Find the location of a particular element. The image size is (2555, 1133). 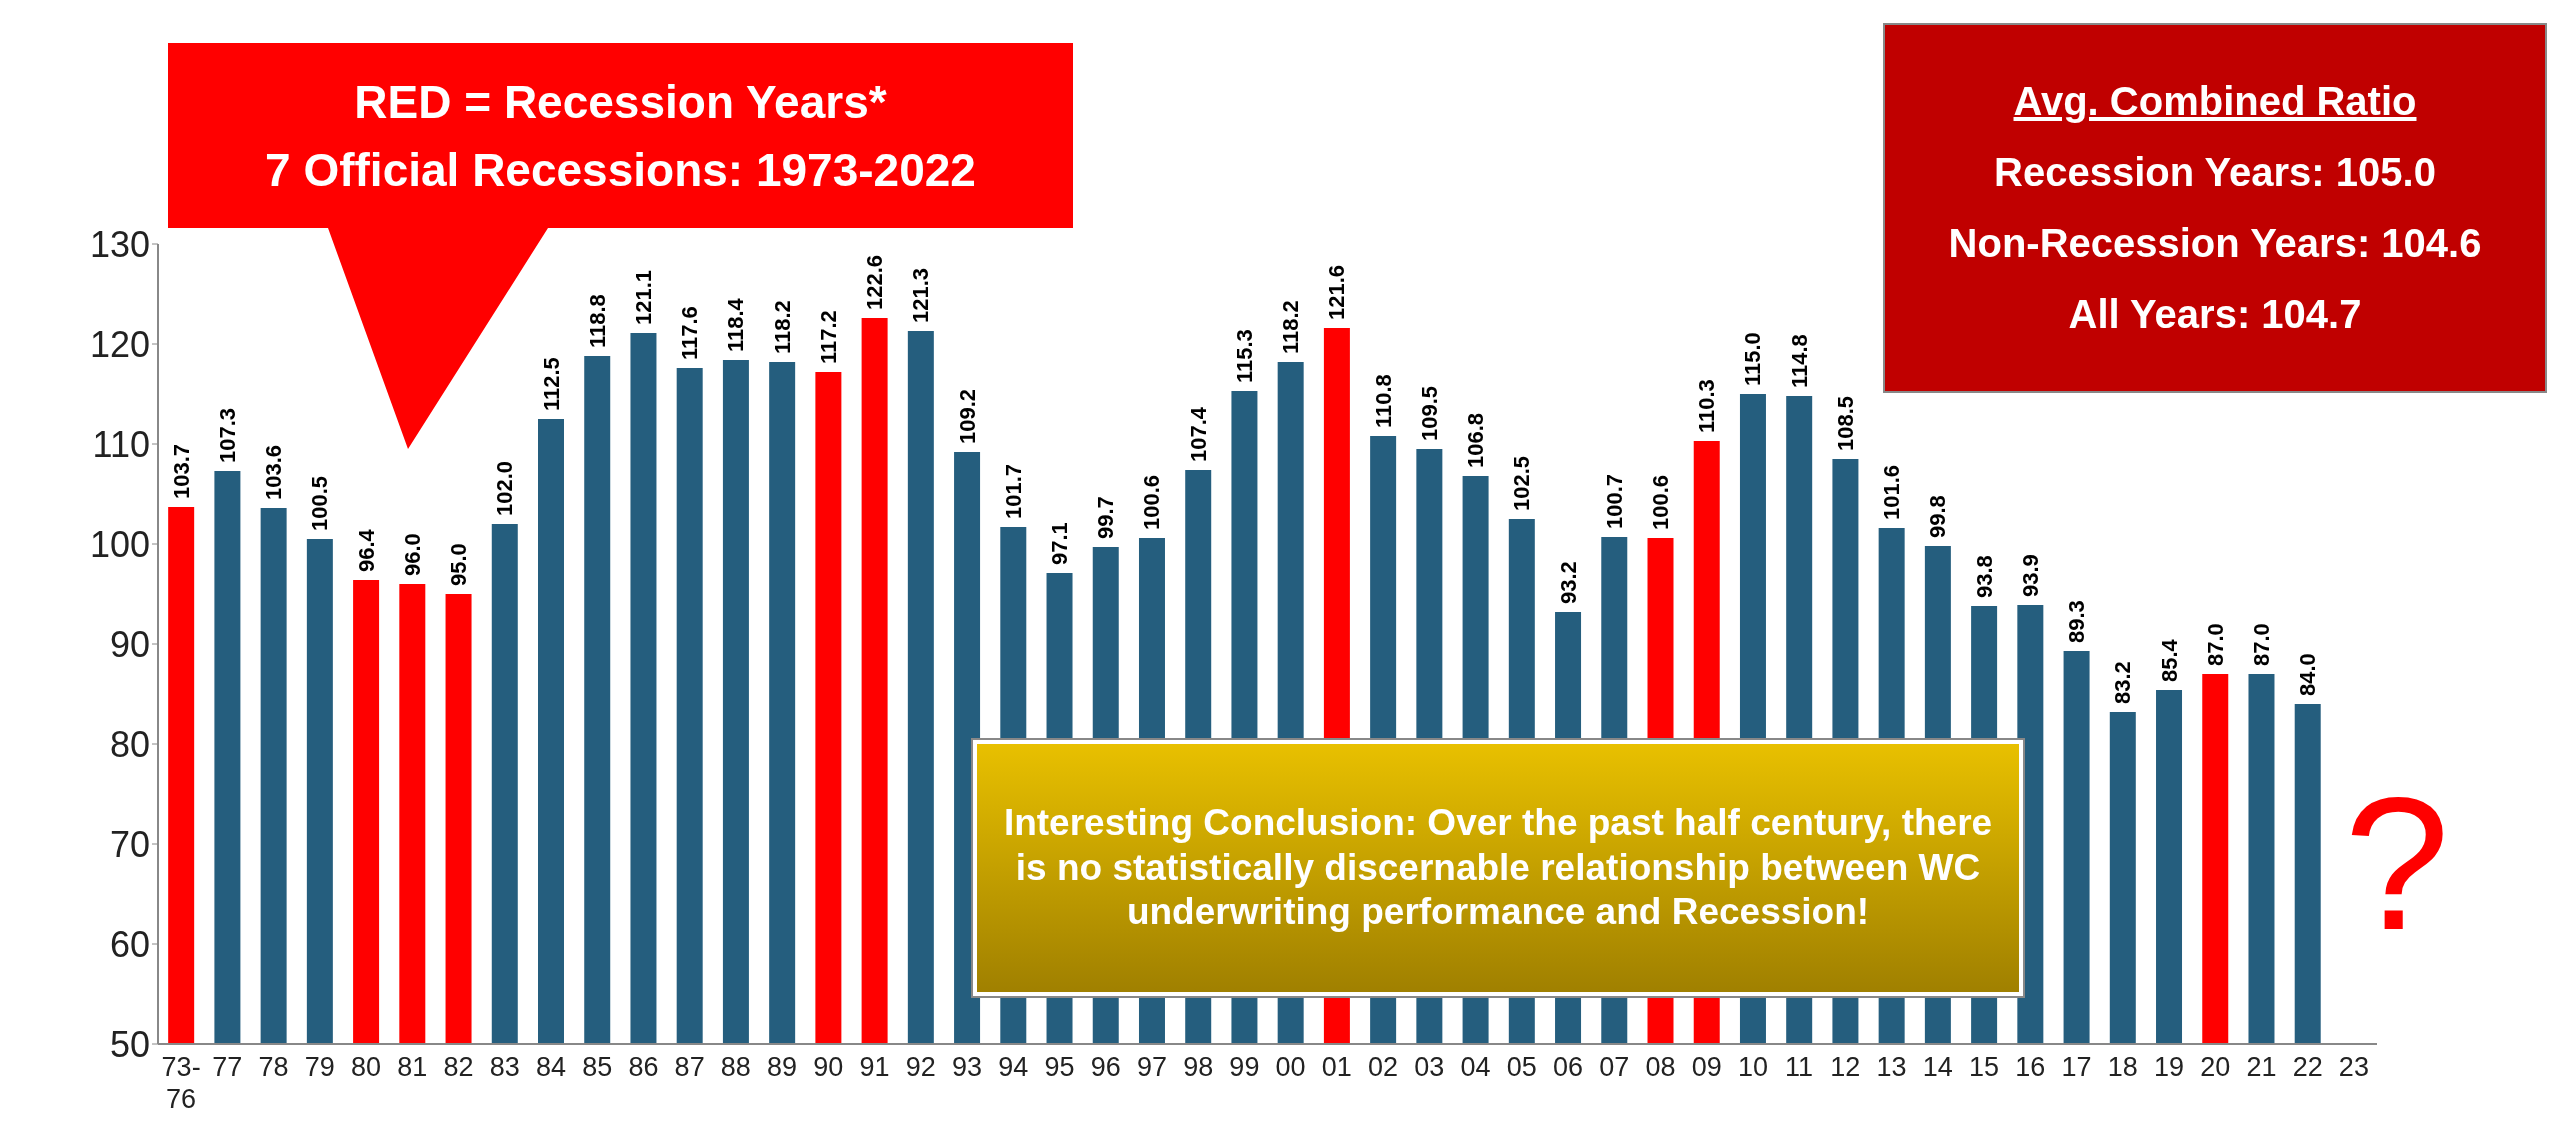

x-tick-label: 19 is located at coordinates (2168, 1067).